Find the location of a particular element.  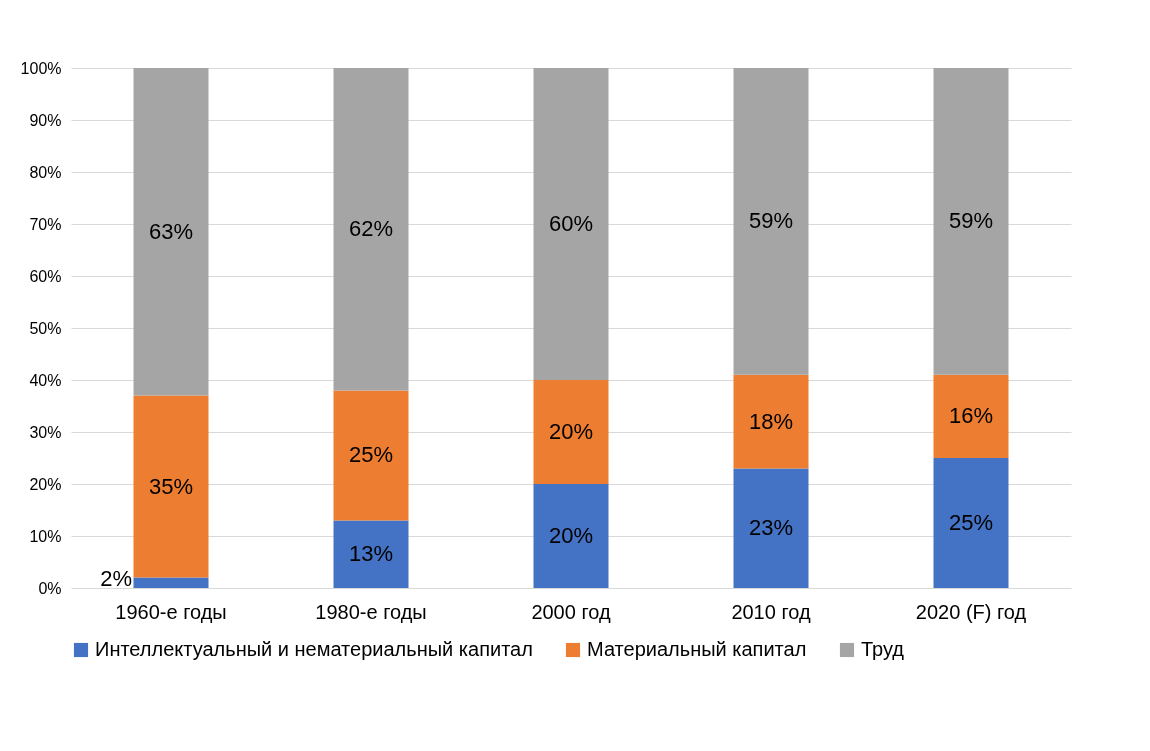

data-label: 16% is located at coordinates (971, 416).